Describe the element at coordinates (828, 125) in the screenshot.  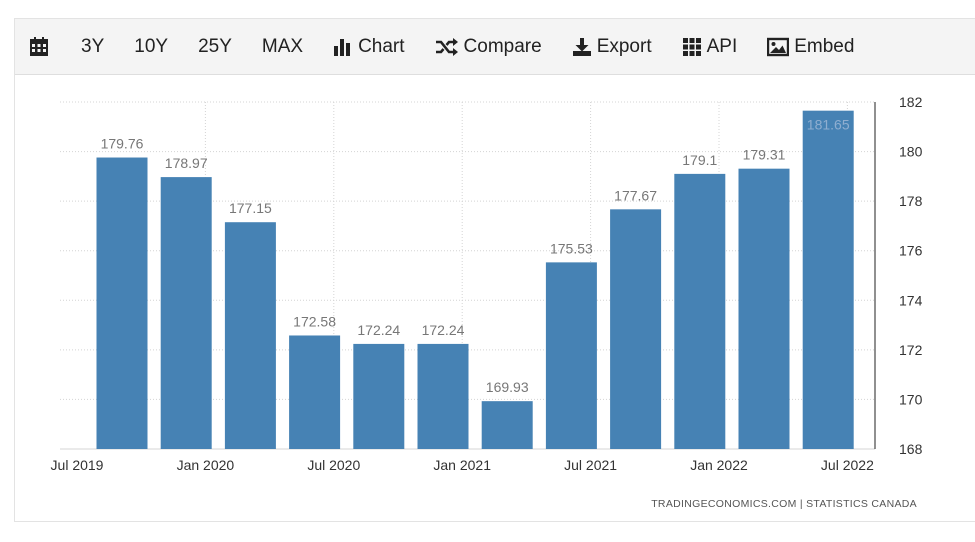
I see `bar-value-label: 181.65` at that location.